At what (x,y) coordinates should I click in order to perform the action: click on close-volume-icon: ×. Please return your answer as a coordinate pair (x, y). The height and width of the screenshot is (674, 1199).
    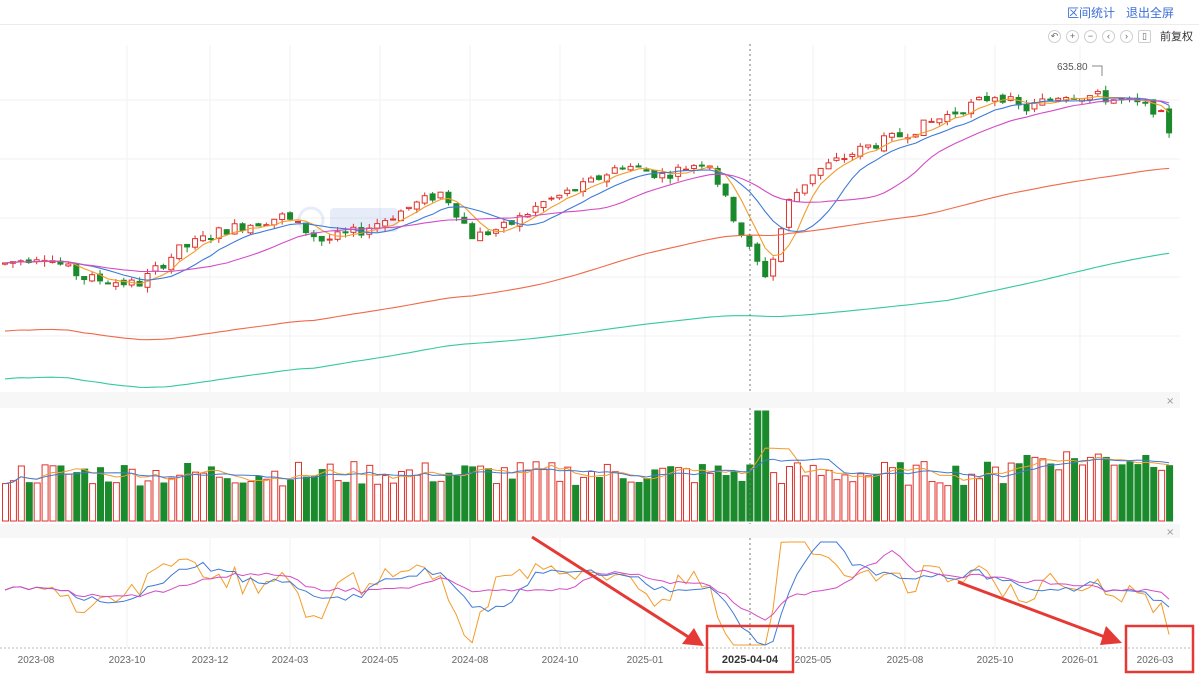
    Looking at the image, I should click on (1170, 401).